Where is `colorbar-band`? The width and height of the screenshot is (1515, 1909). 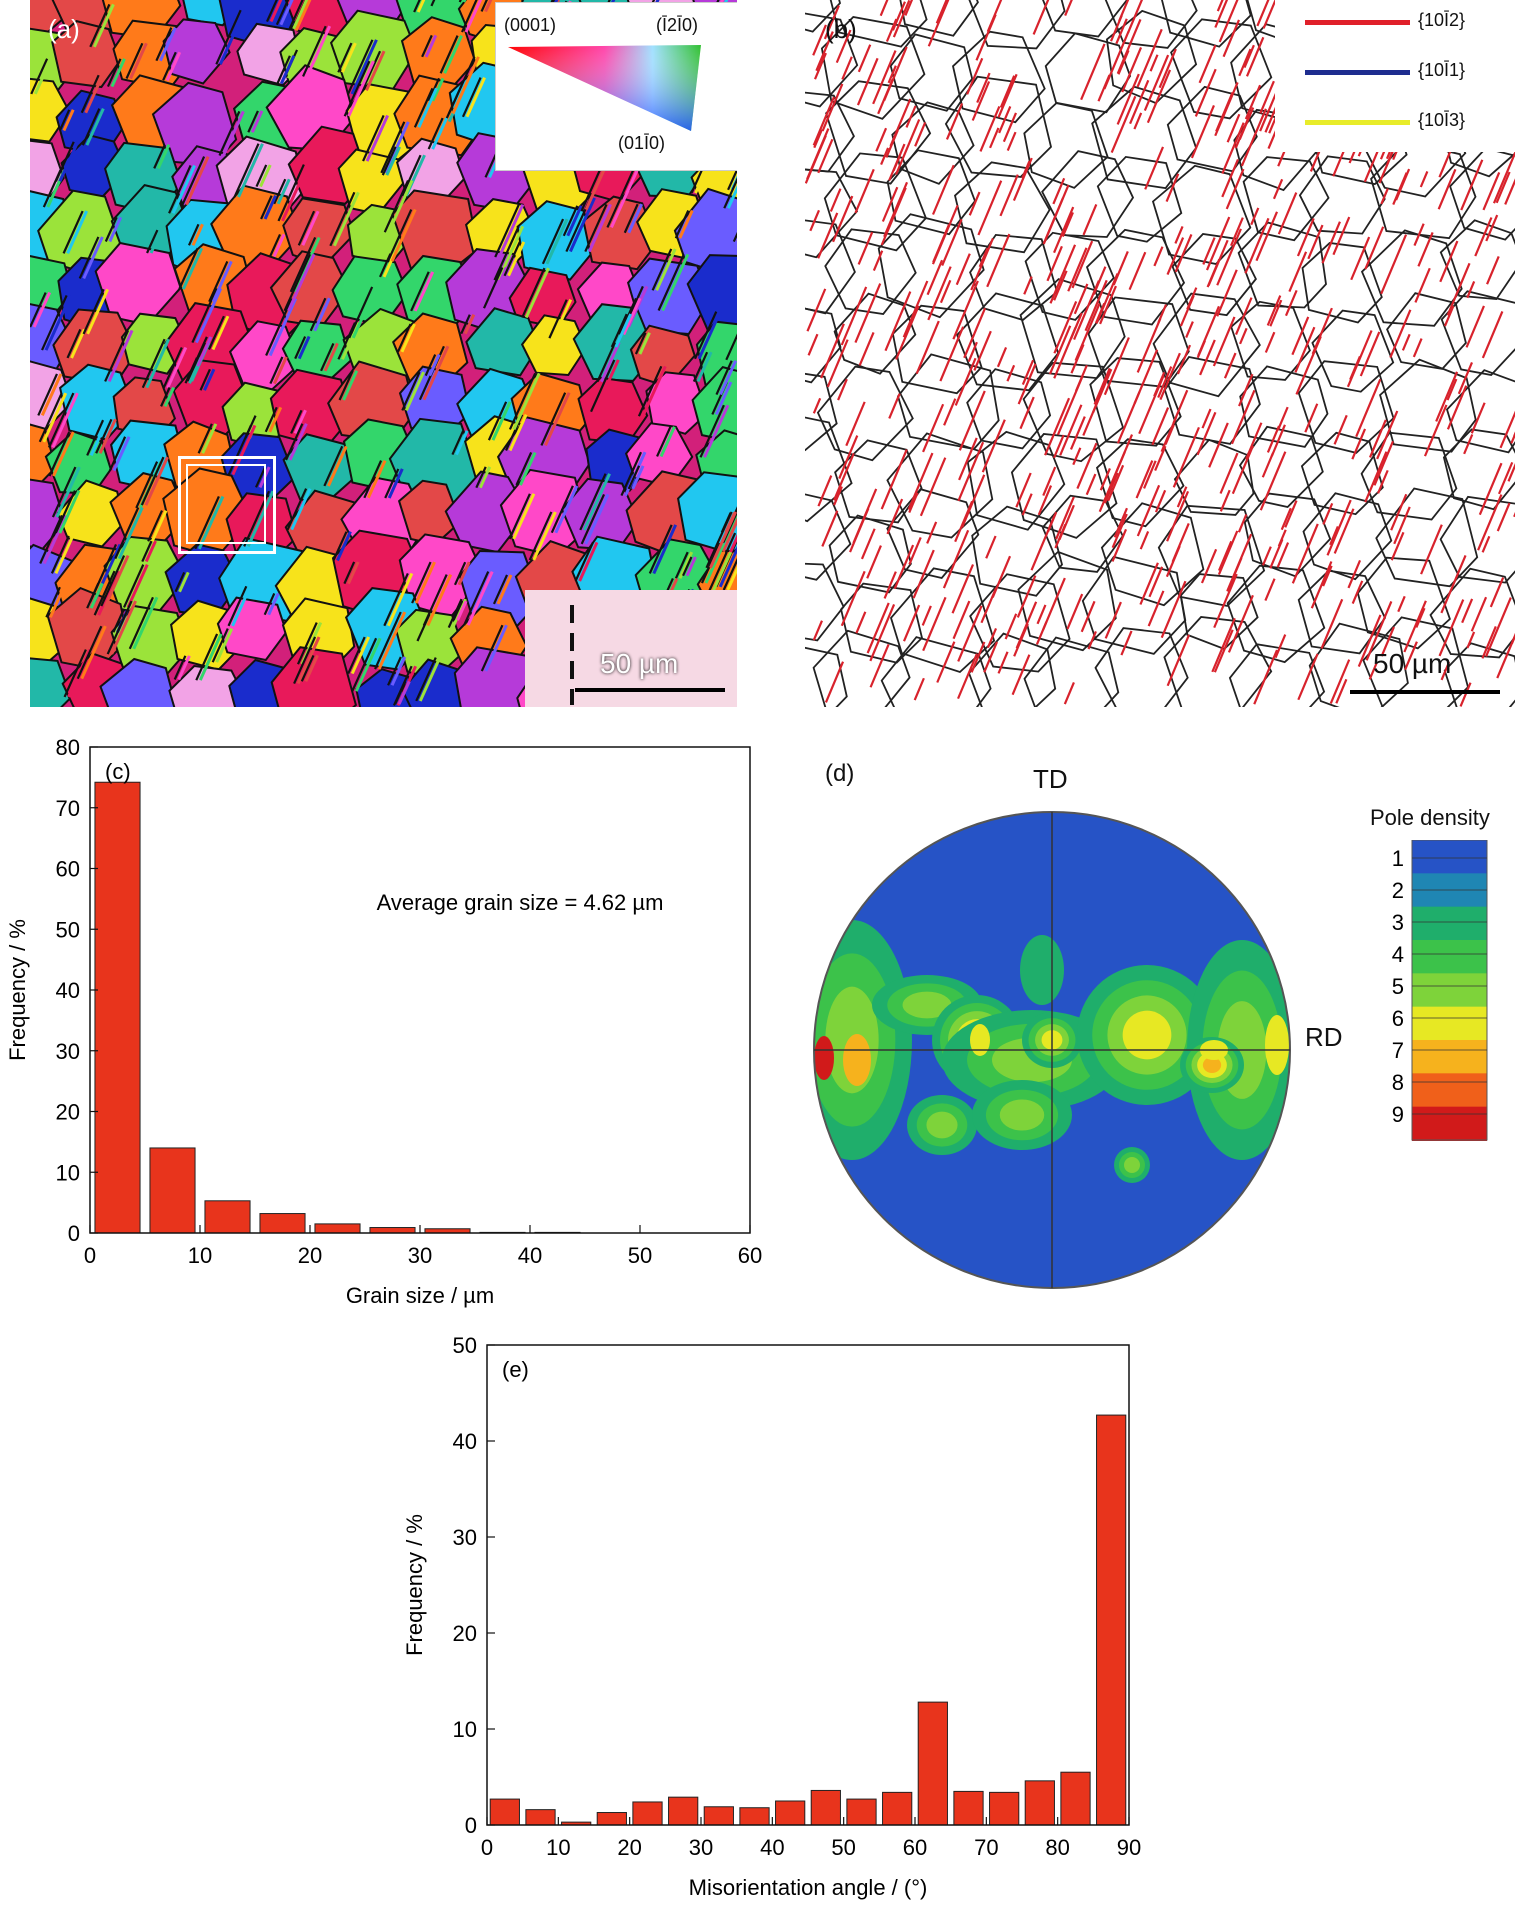
colorbar-band is located at coordinates (1449, 857).